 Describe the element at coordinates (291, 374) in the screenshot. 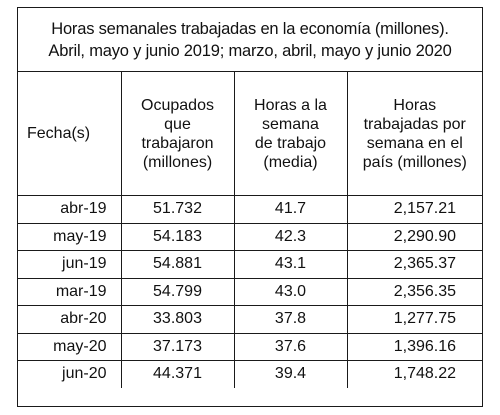

I see `cell-horas-semana: 39.4` at that location.